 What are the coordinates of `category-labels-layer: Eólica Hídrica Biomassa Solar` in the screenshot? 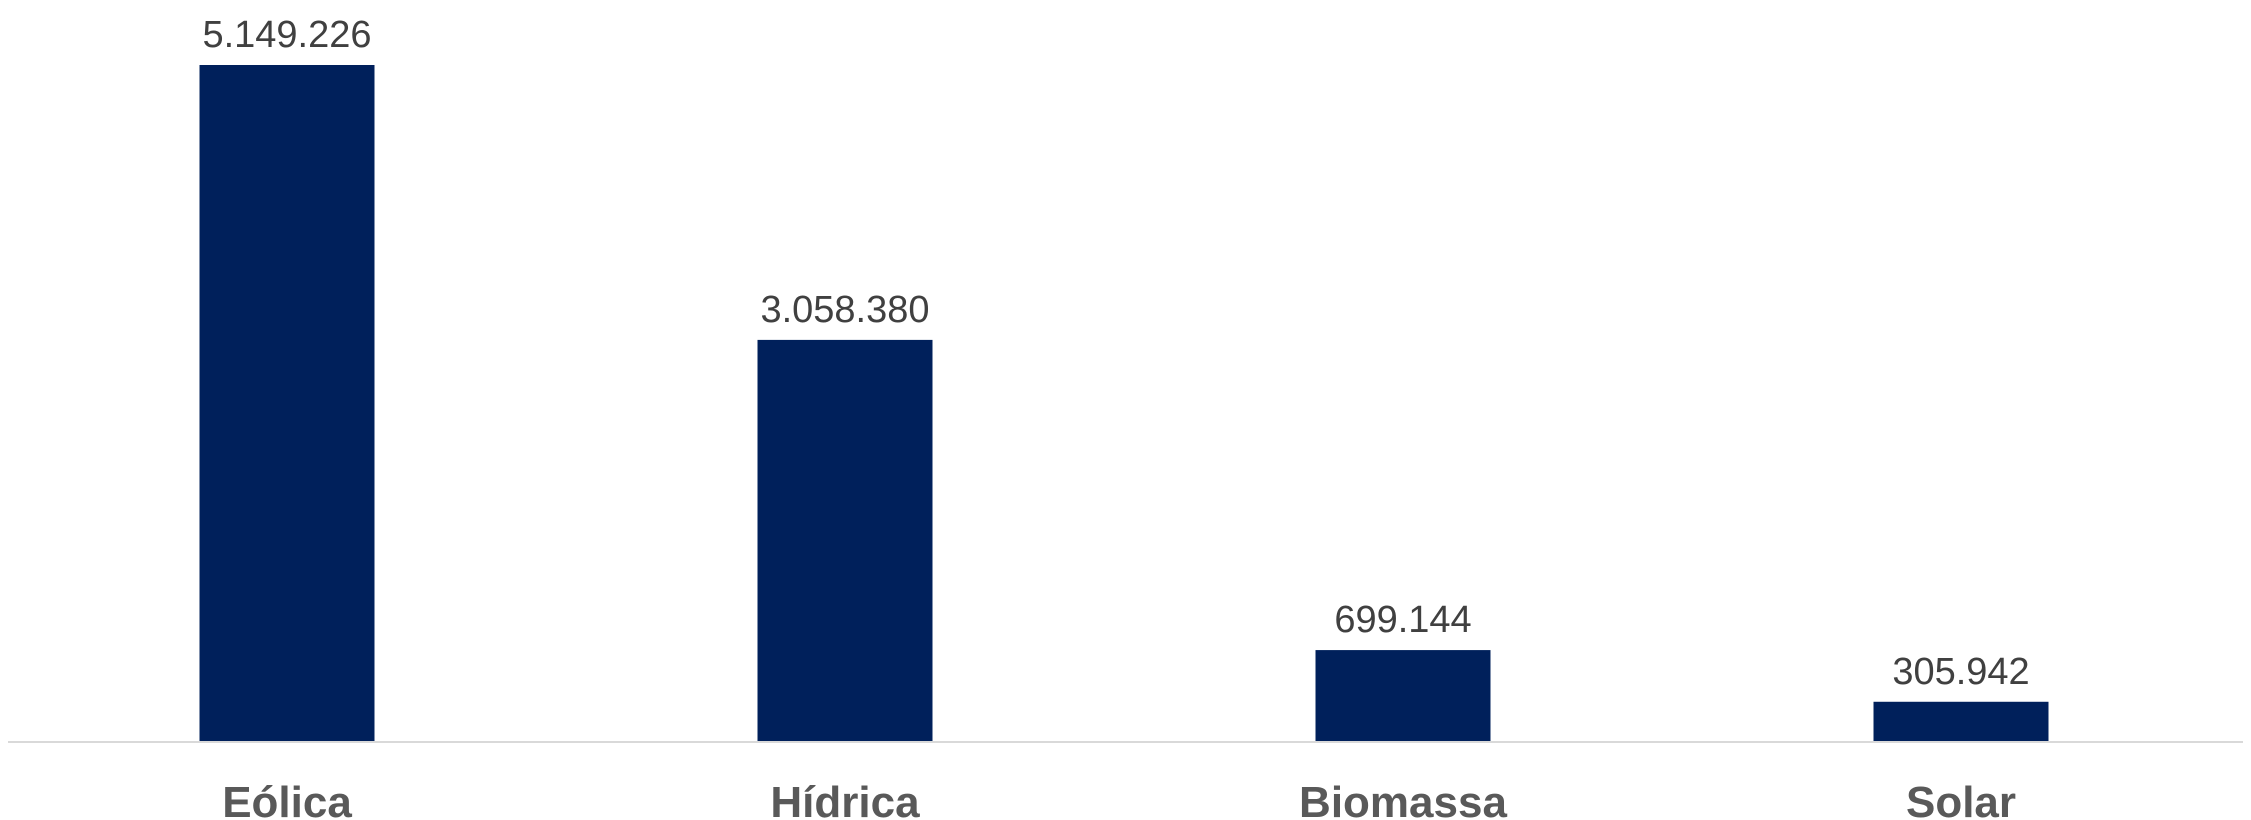 It's located at (1119, 799).